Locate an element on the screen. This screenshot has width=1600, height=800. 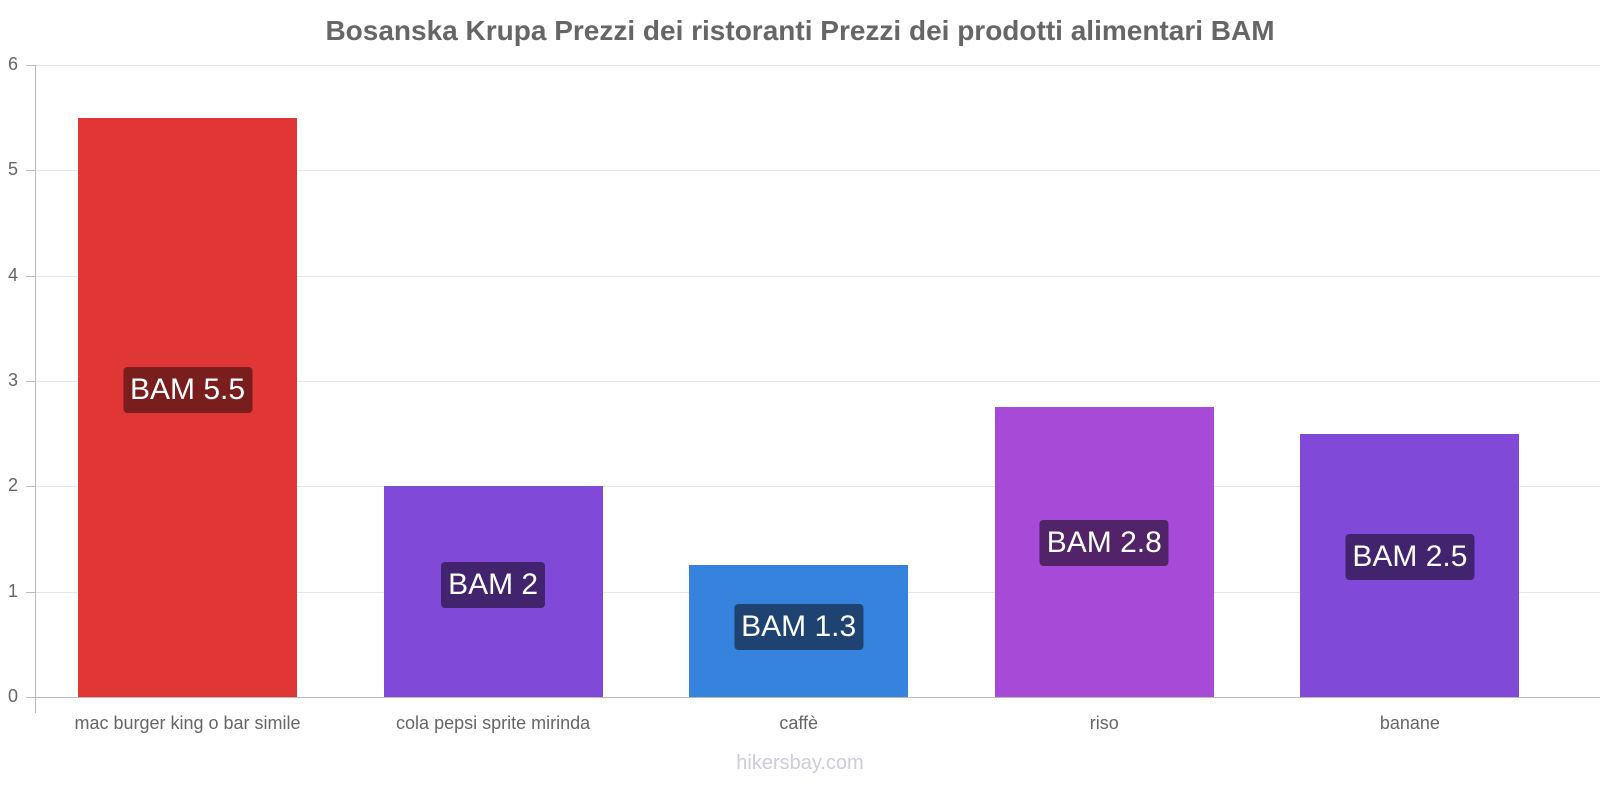
x-tick-label: riso is located at coordinates (1104, 723).